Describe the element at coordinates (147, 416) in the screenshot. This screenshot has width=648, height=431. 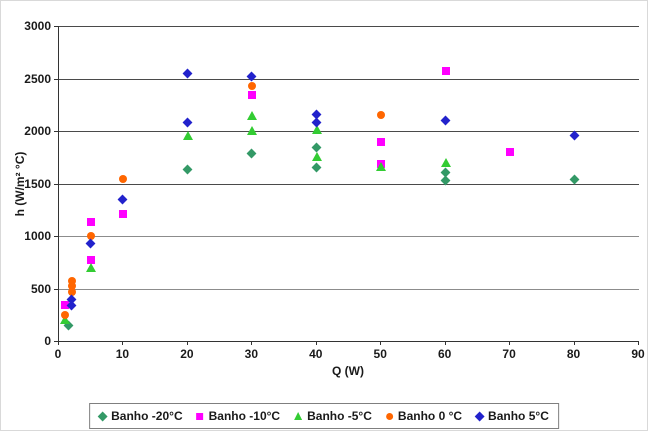
I see `legend-label: Banho -20°C` at that location.